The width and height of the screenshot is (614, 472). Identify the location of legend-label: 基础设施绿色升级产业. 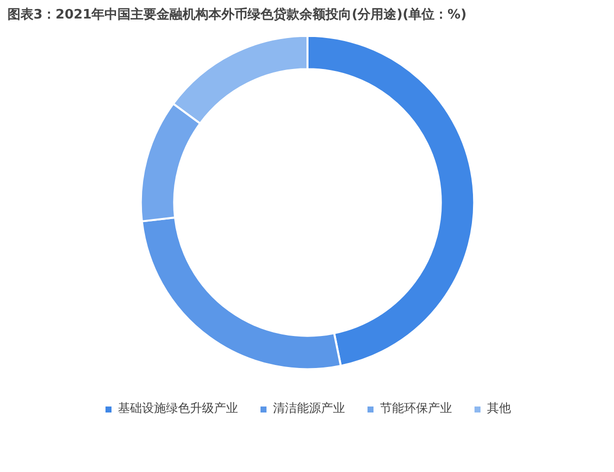
(178, 408).